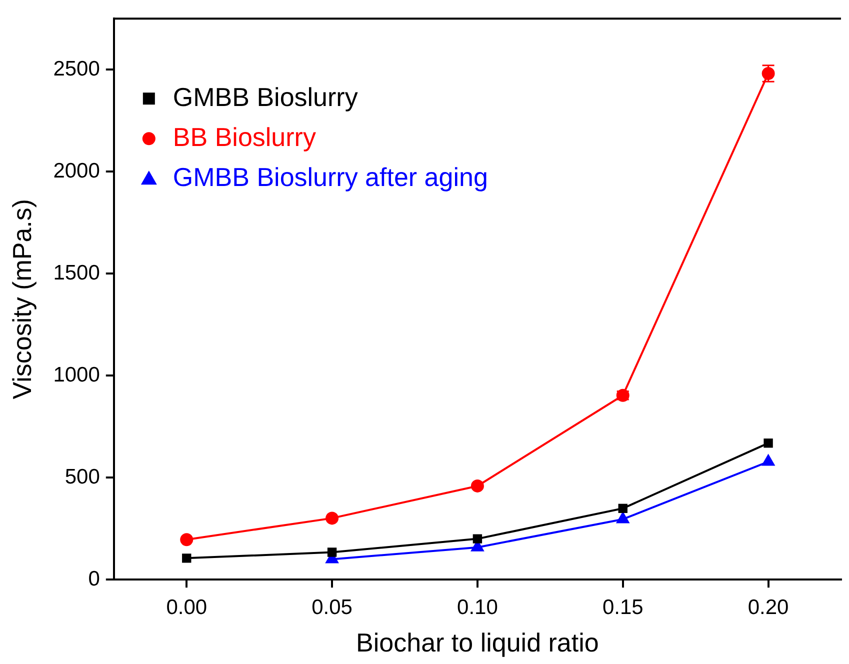 This screenshot has width=849, height=664. I want to click on y-axis-title: Viscosity (mPa.s), so click(21, 299).